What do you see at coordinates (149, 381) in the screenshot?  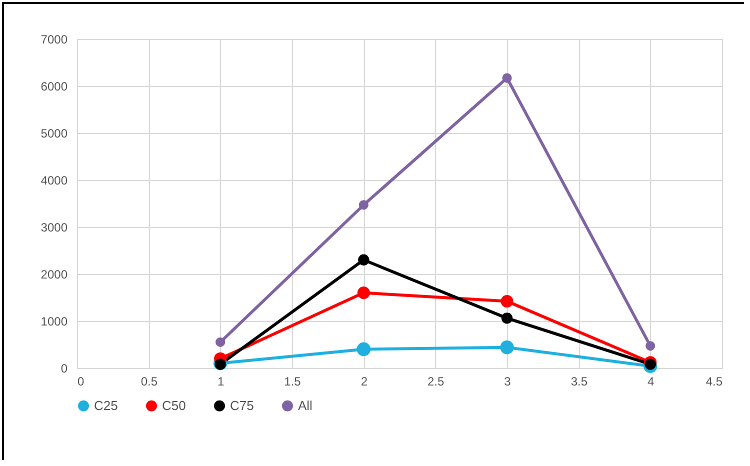 I see `x-tick-label: 0.5` at bounding box center [149, 381].